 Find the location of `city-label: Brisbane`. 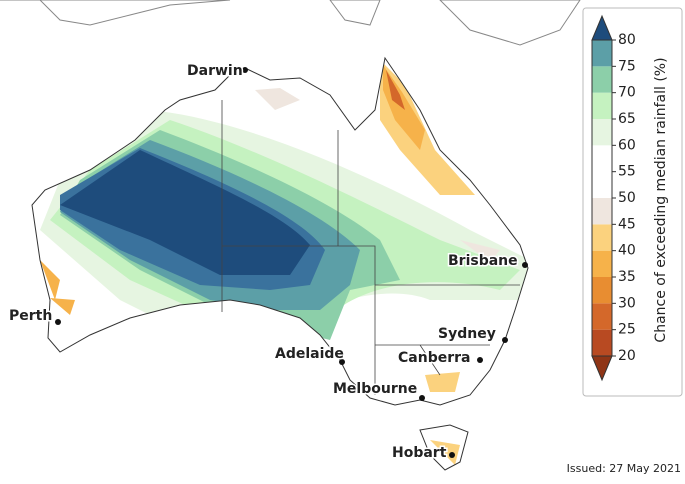

city-label: Brisbane is located at coordinates (483, 261).